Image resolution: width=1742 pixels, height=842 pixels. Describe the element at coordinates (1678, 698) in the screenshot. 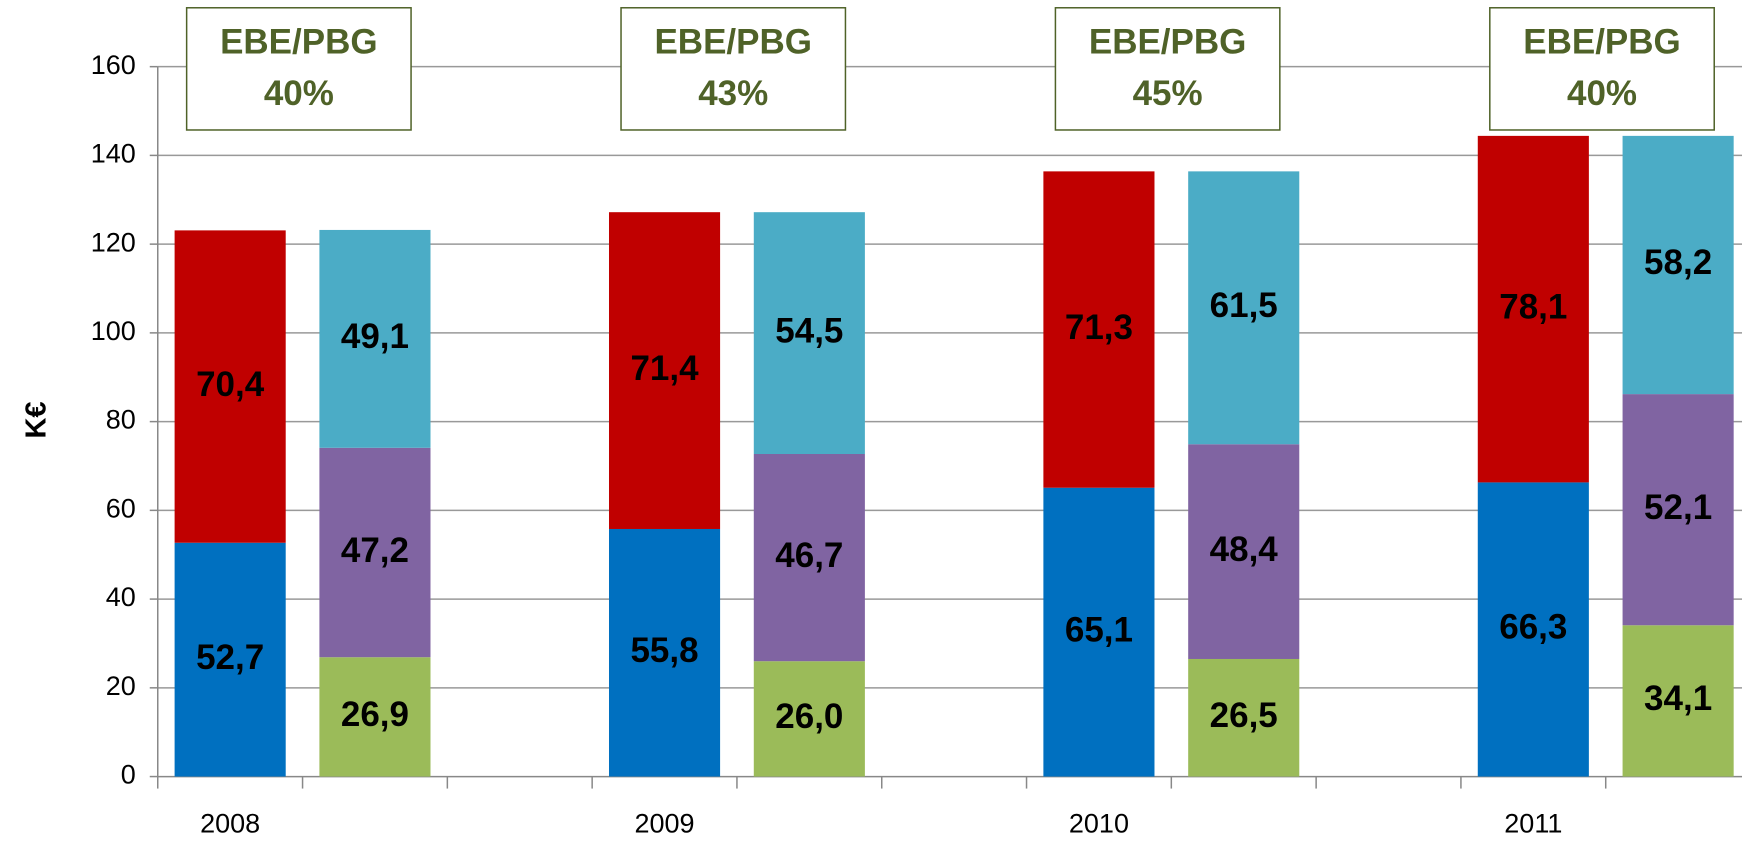

I see `data-label: 34,1` at that location.